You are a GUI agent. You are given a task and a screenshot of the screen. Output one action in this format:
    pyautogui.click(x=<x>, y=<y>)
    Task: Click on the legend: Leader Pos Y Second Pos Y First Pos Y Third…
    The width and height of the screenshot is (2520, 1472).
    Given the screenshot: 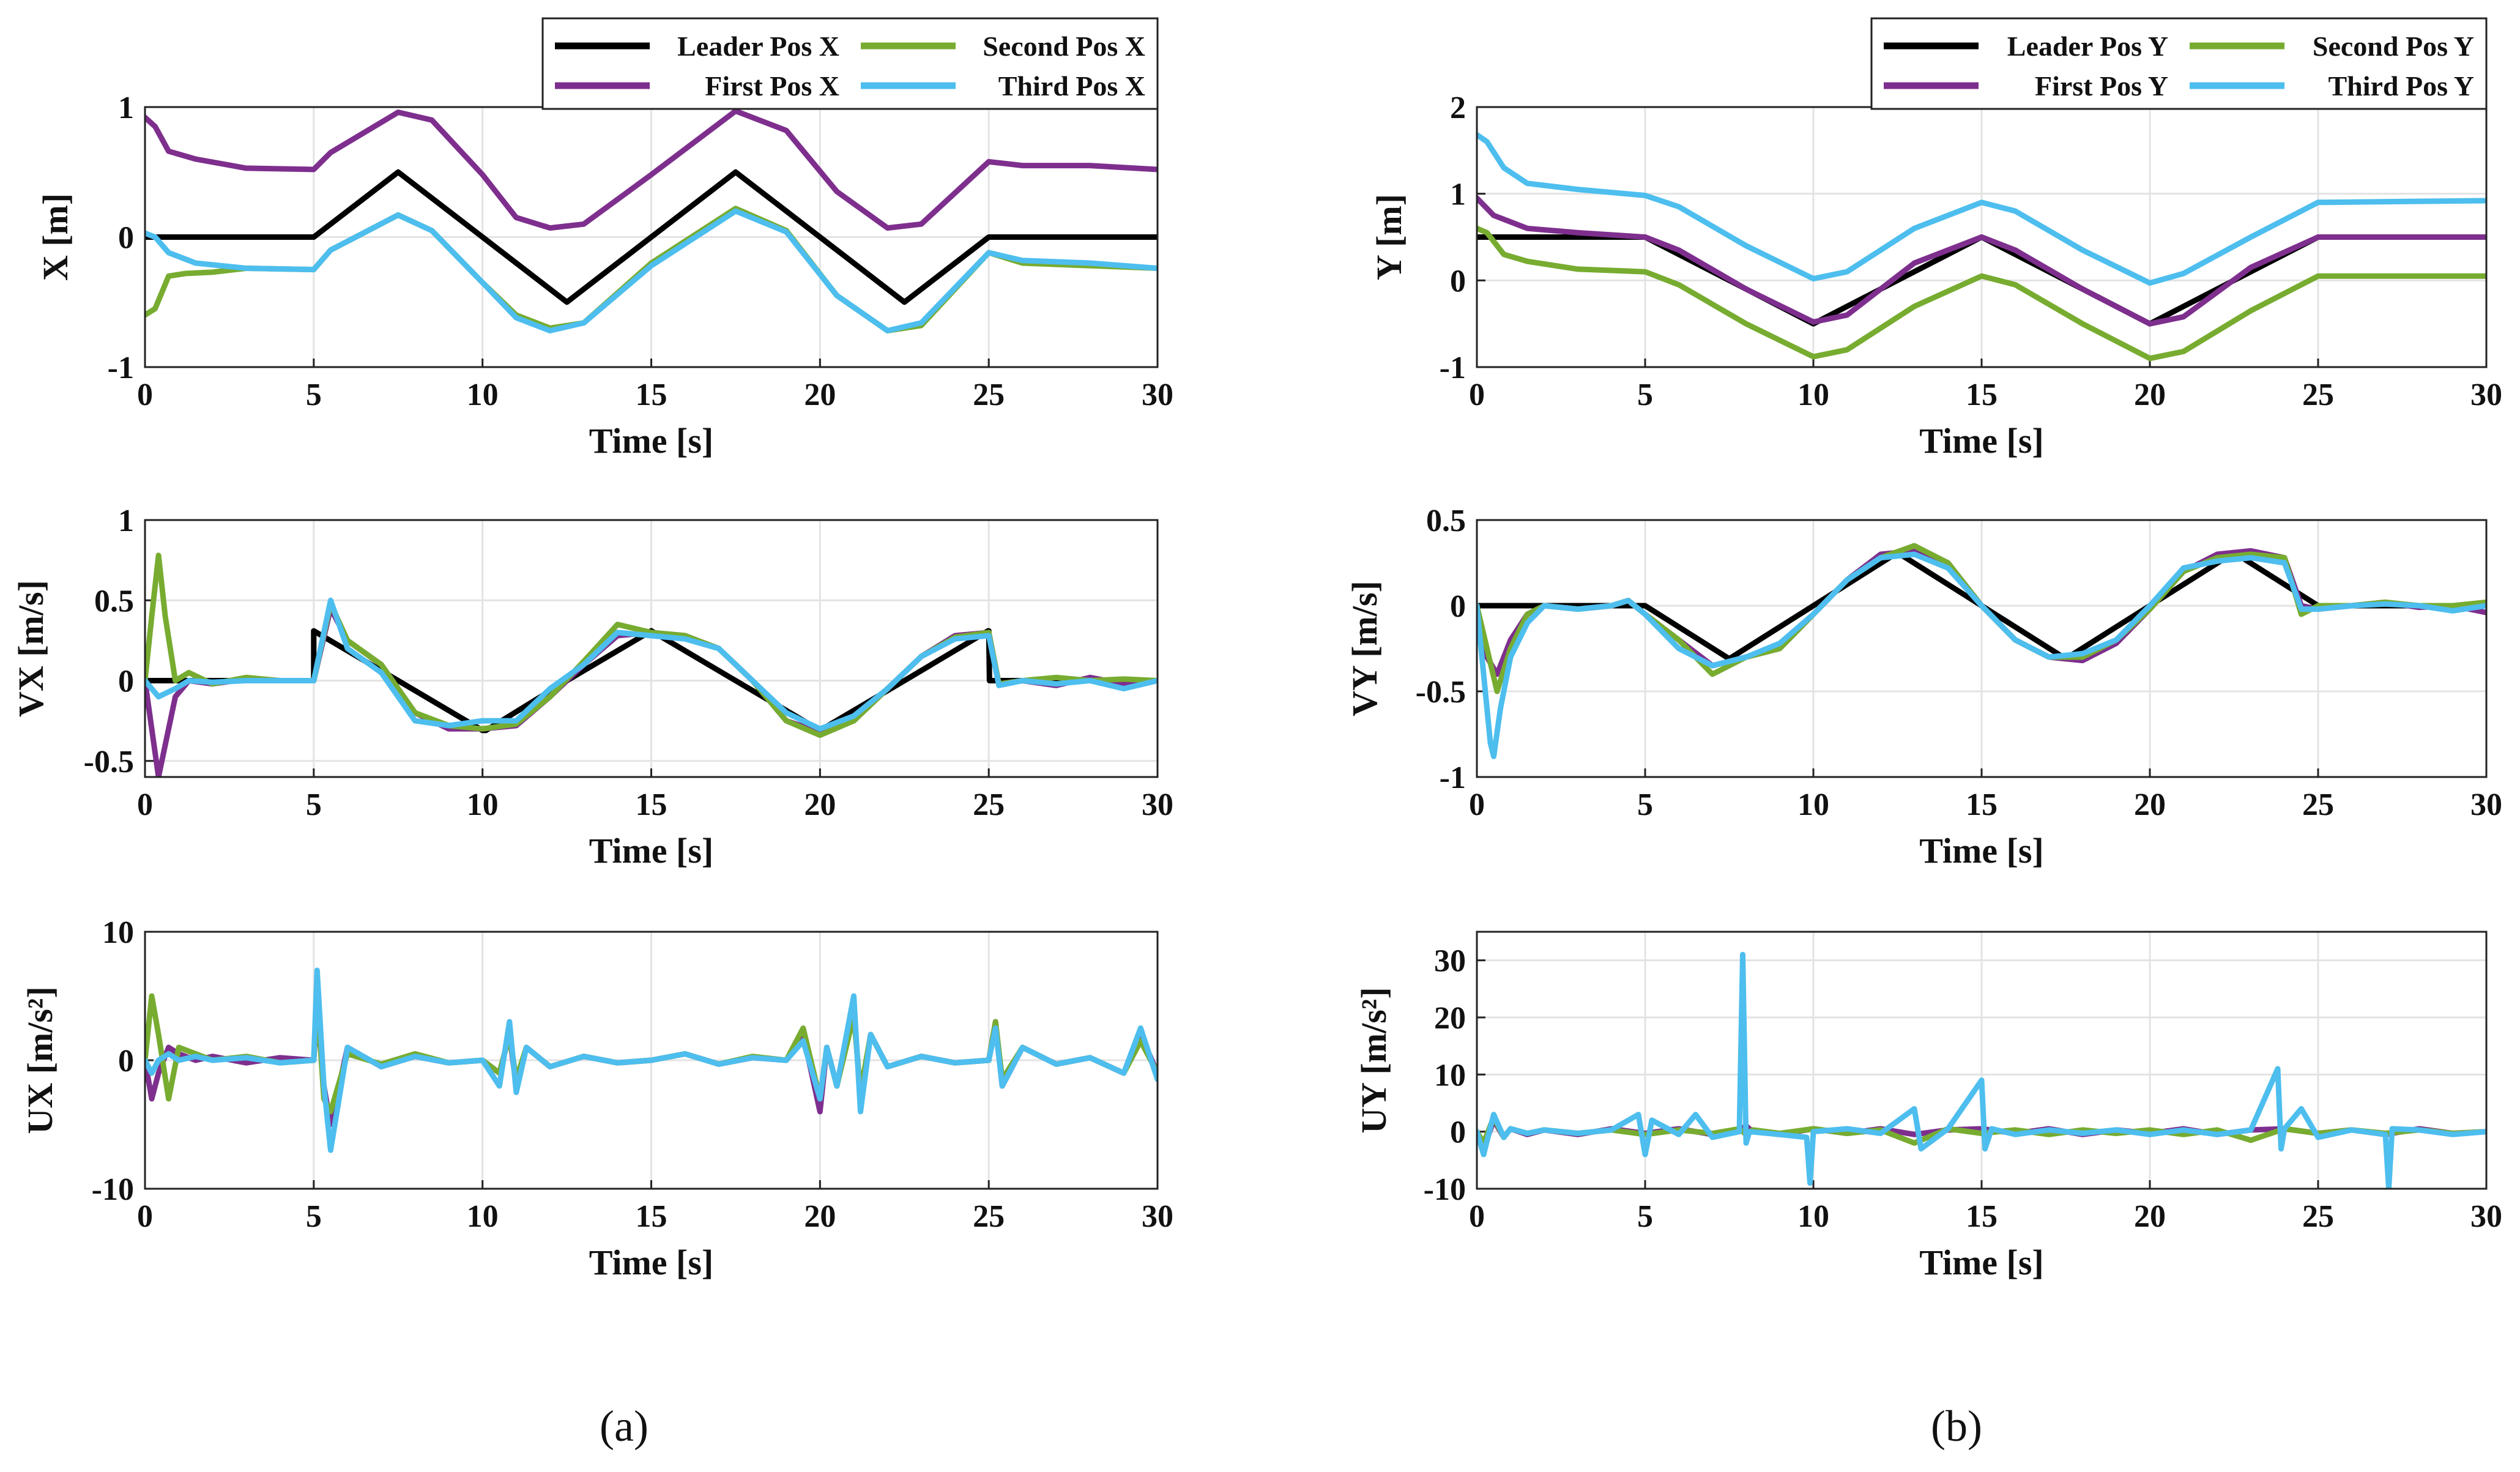 What is the action you would take?
    pyautogui.click(x=2179, y=63)
    